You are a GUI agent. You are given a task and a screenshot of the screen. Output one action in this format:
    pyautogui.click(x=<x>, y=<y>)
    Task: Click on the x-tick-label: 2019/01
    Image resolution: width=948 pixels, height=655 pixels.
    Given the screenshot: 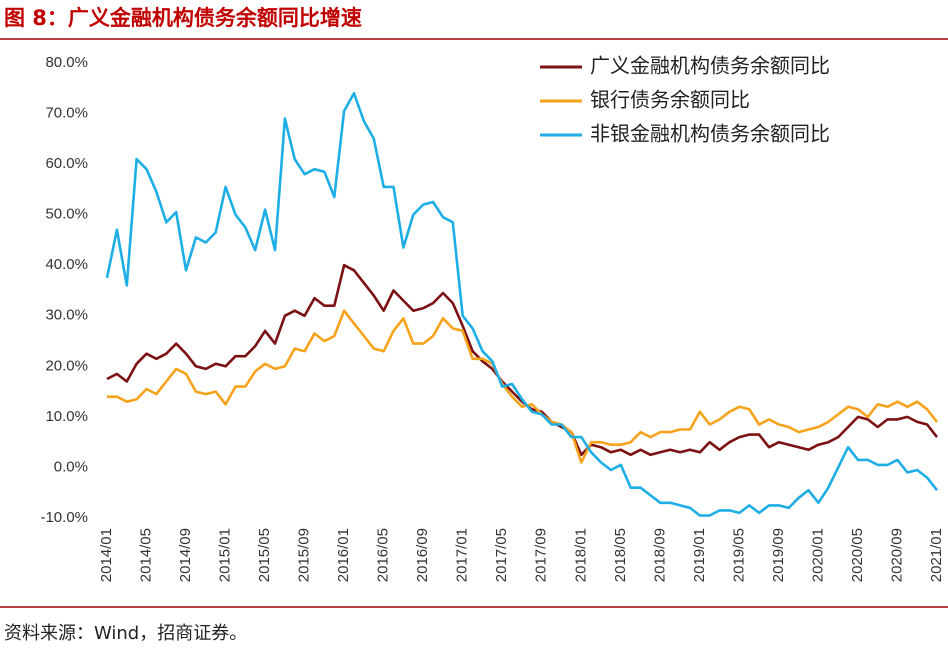 What is the action you would take?
    pyautogui.click(x=699, y=555)
    